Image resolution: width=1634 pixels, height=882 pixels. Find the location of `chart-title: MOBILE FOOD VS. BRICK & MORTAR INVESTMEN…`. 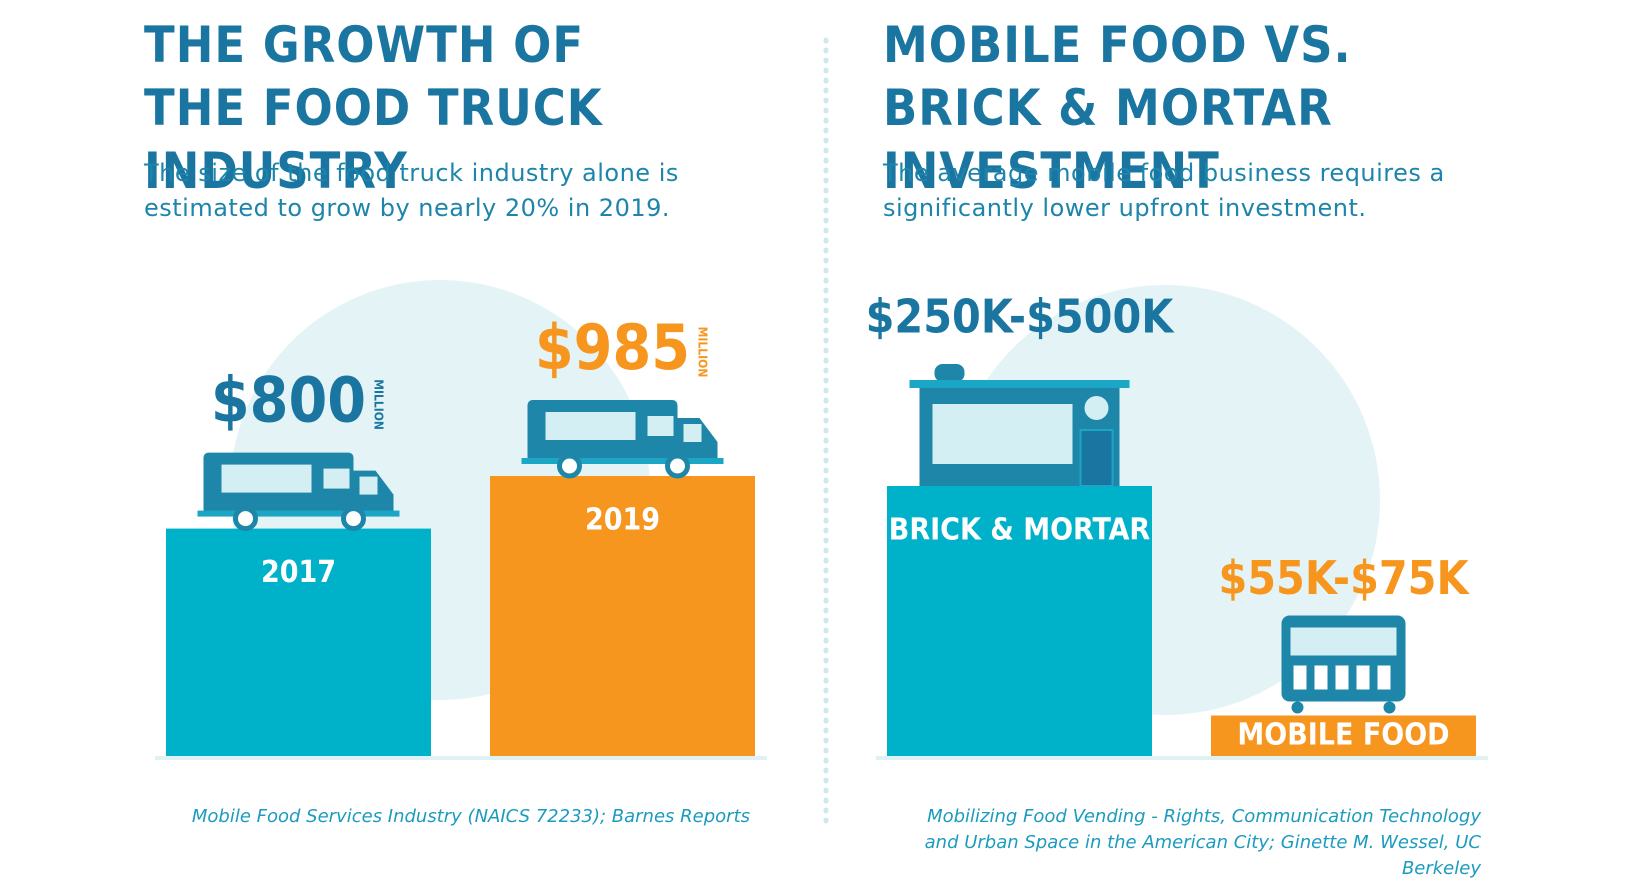

chart-title: MOBILE FOOD VS. BRICK & MORTAR INVESTMEN… is located at coordinates (1117, 108).